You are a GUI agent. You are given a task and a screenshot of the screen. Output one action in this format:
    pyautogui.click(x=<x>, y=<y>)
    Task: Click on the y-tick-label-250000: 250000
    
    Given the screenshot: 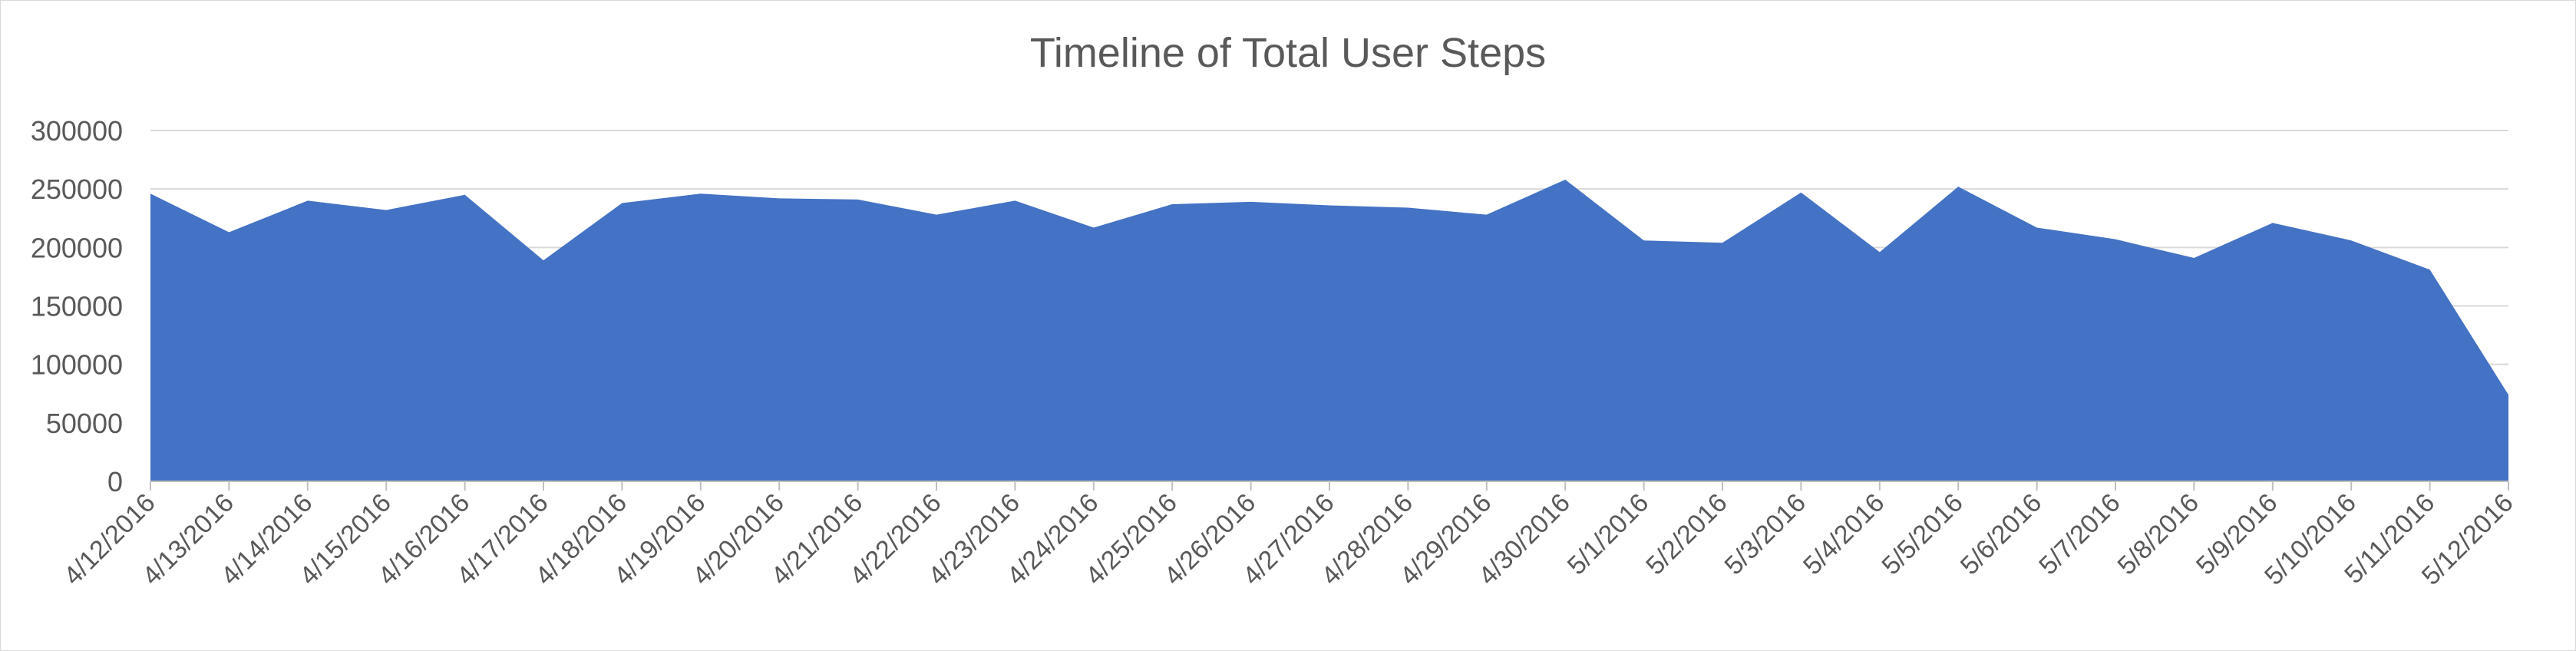 What is the action you would take?
    pyautogui.click(x=77, y=189)
    